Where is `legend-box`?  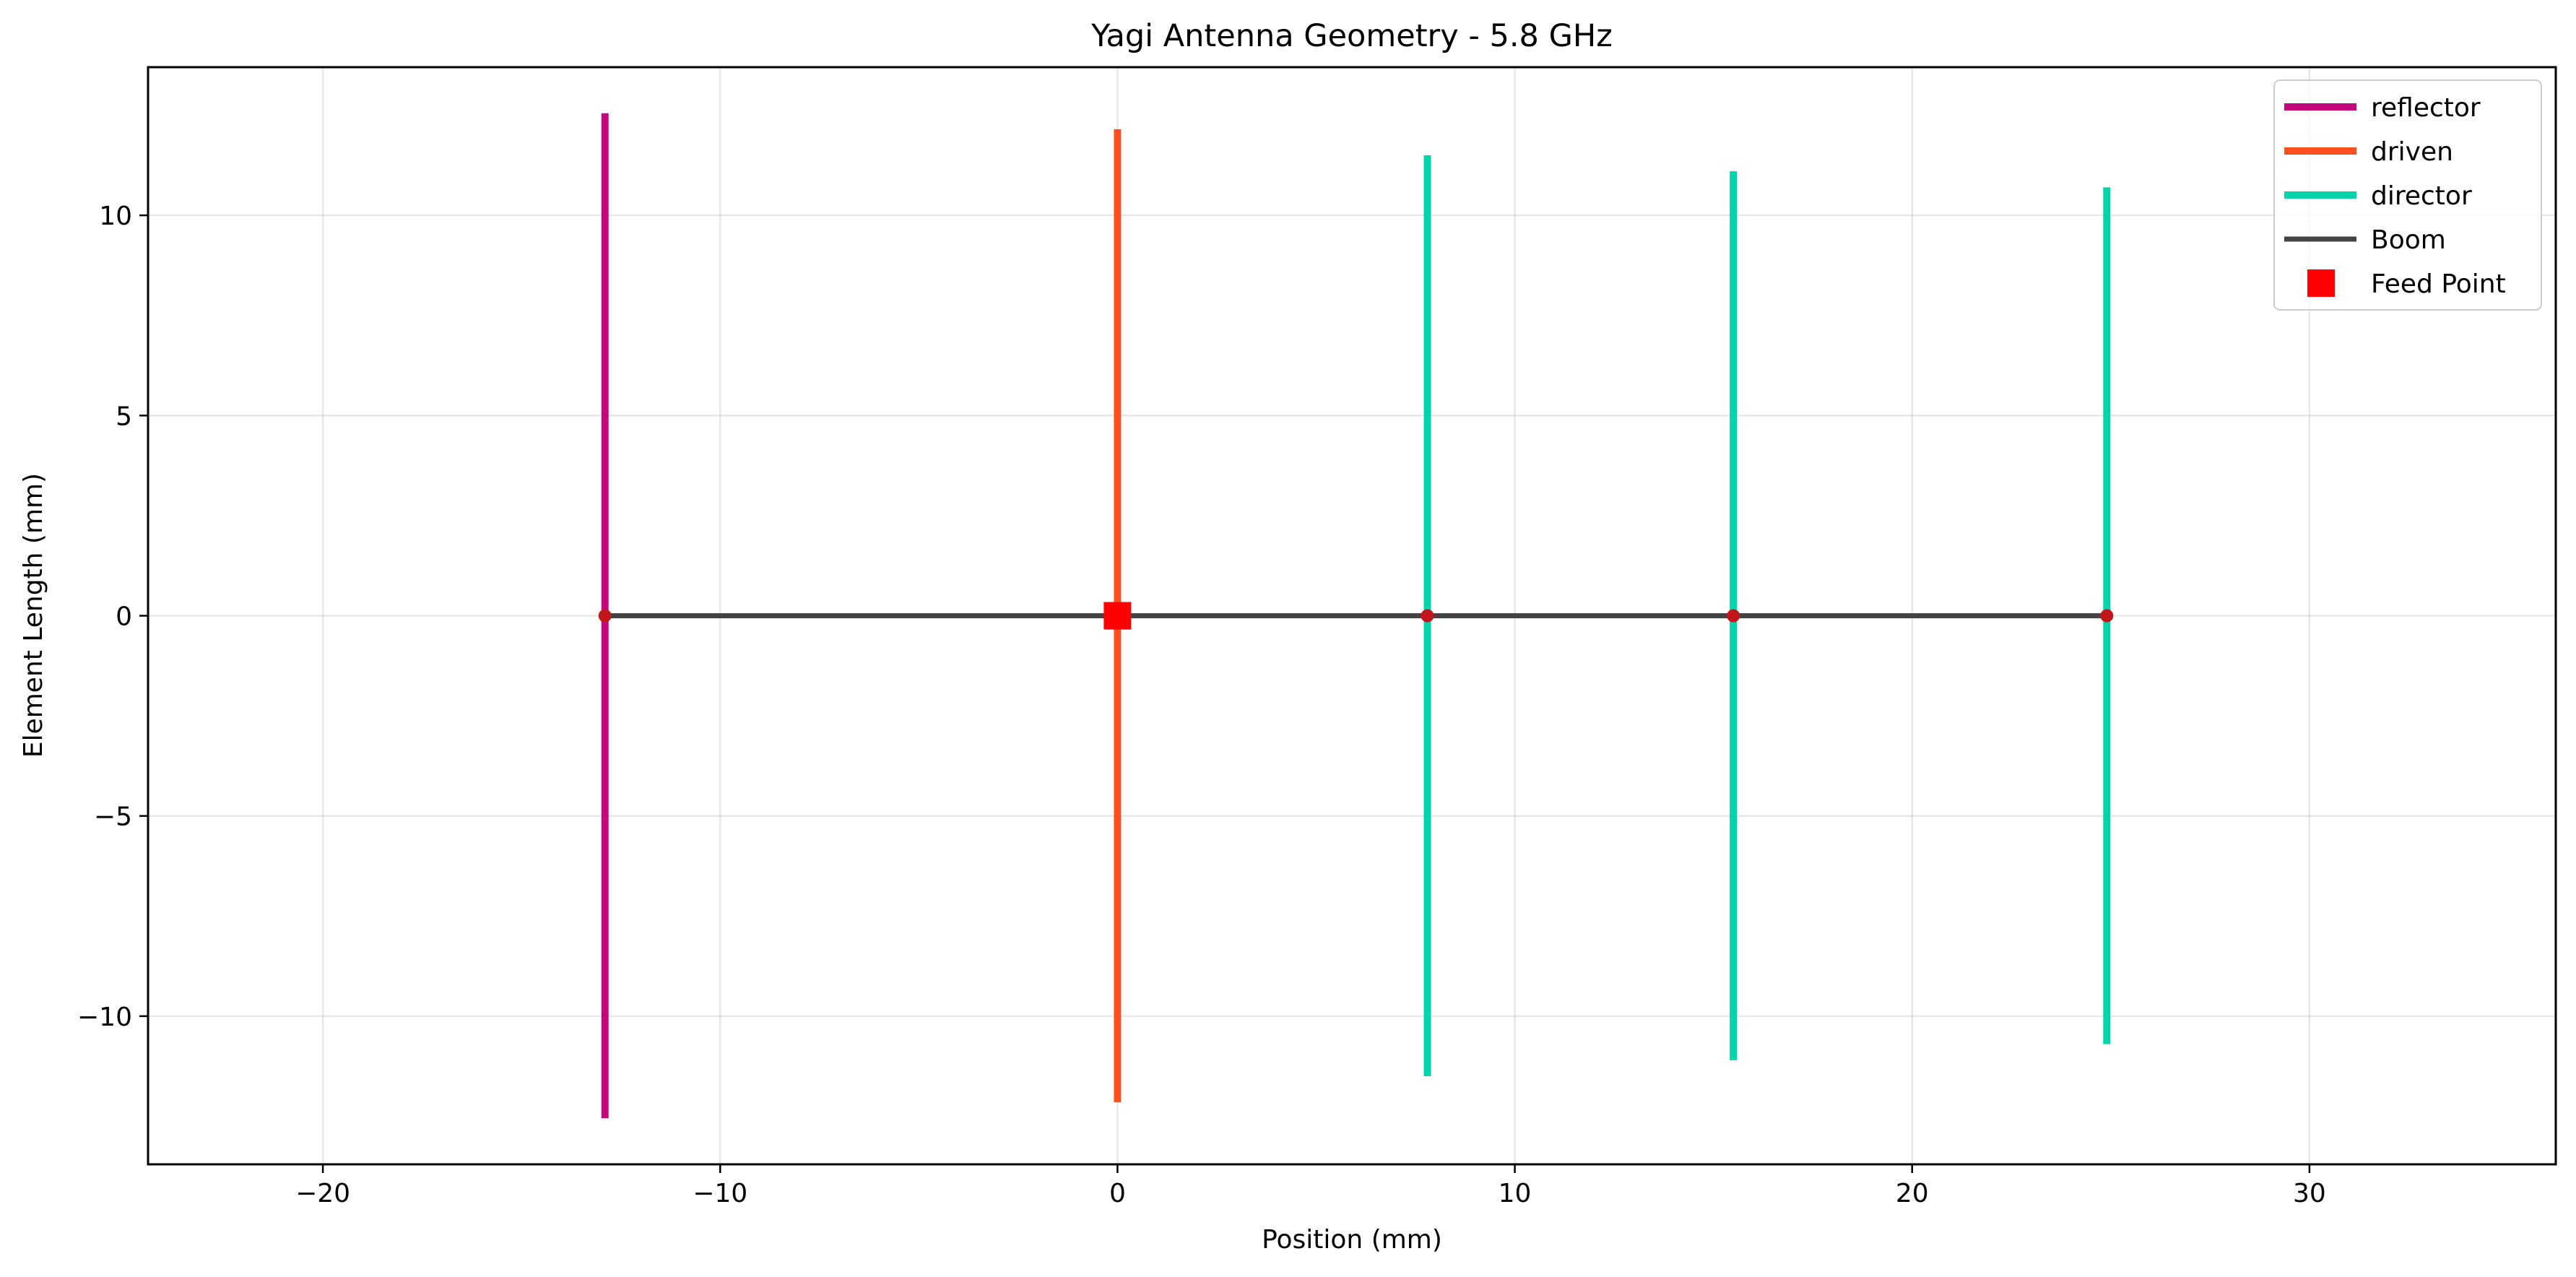 legend-box is located at coordinates (2407, 195).